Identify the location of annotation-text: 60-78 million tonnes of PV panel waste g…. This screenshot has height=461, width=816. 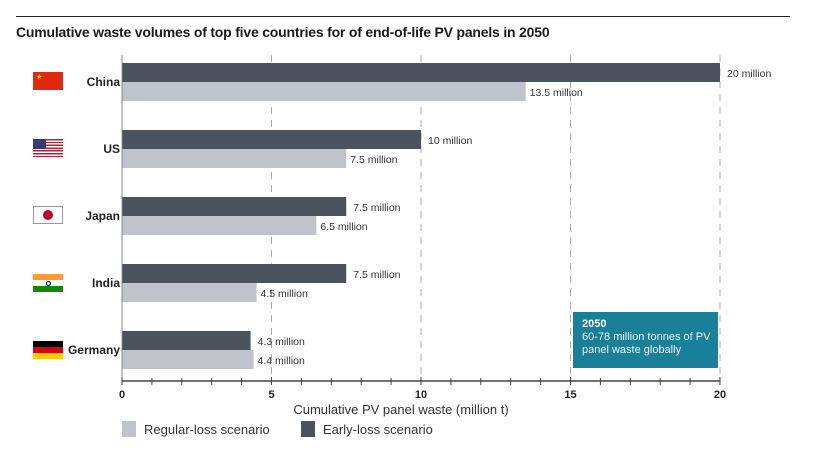
(646, 343).